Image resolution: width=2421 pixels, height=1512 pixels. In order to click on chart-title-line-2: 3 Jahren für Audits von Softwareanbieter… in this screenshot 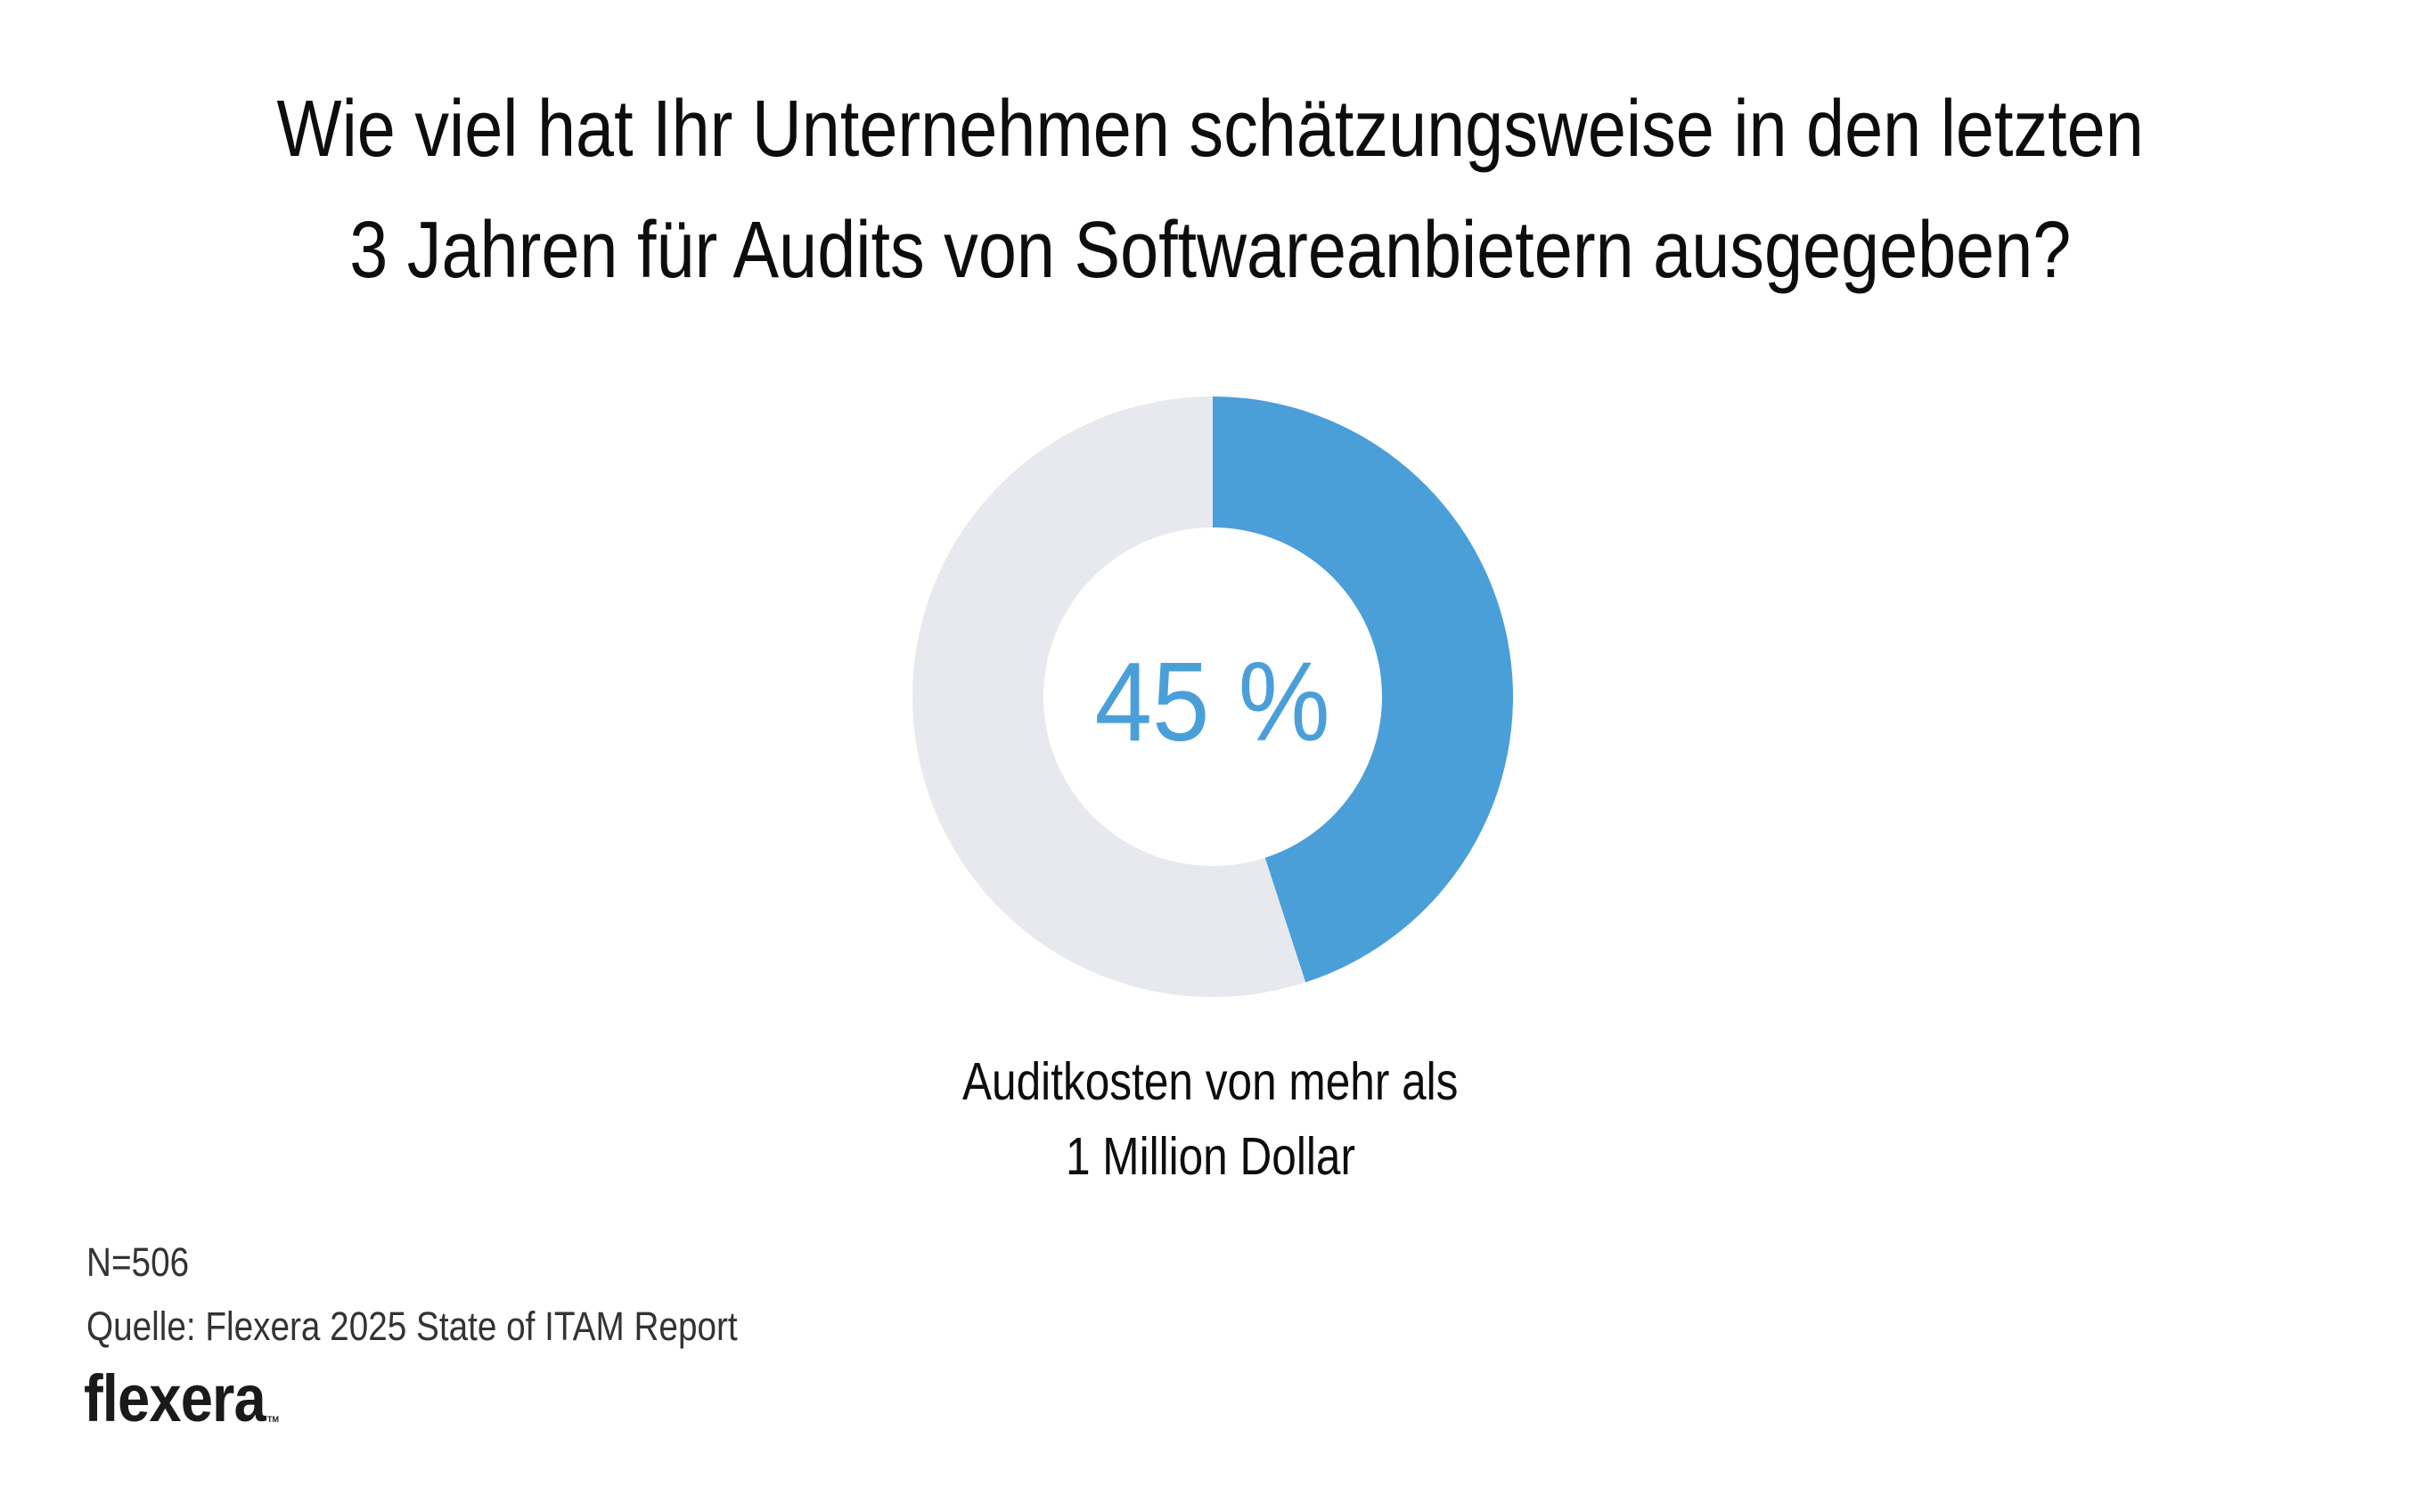, I will do `click(1210, 250)`.